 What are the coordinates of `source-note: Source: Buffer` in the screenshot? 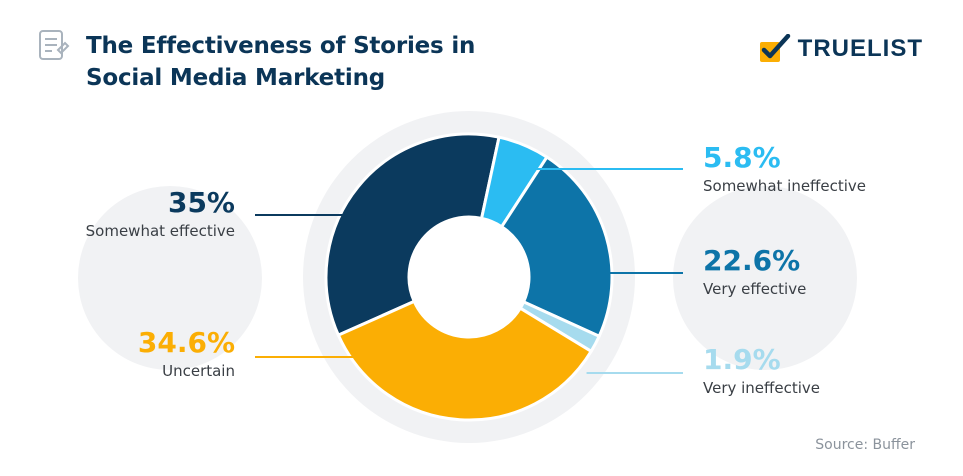 It's located at (865, 445).